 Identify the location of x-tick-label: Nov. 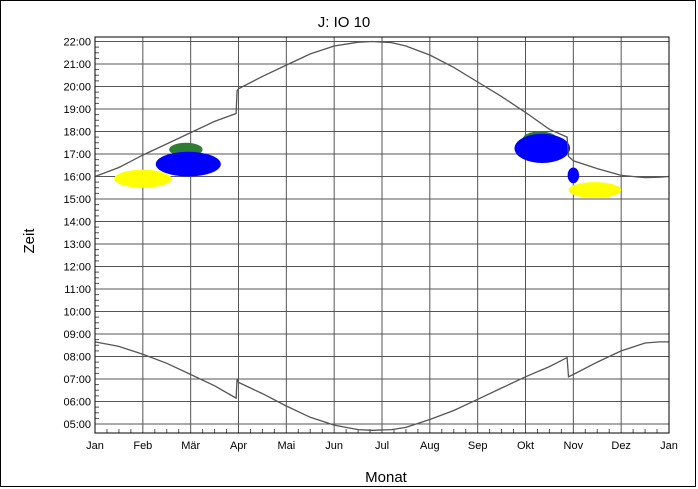
(574, 446).